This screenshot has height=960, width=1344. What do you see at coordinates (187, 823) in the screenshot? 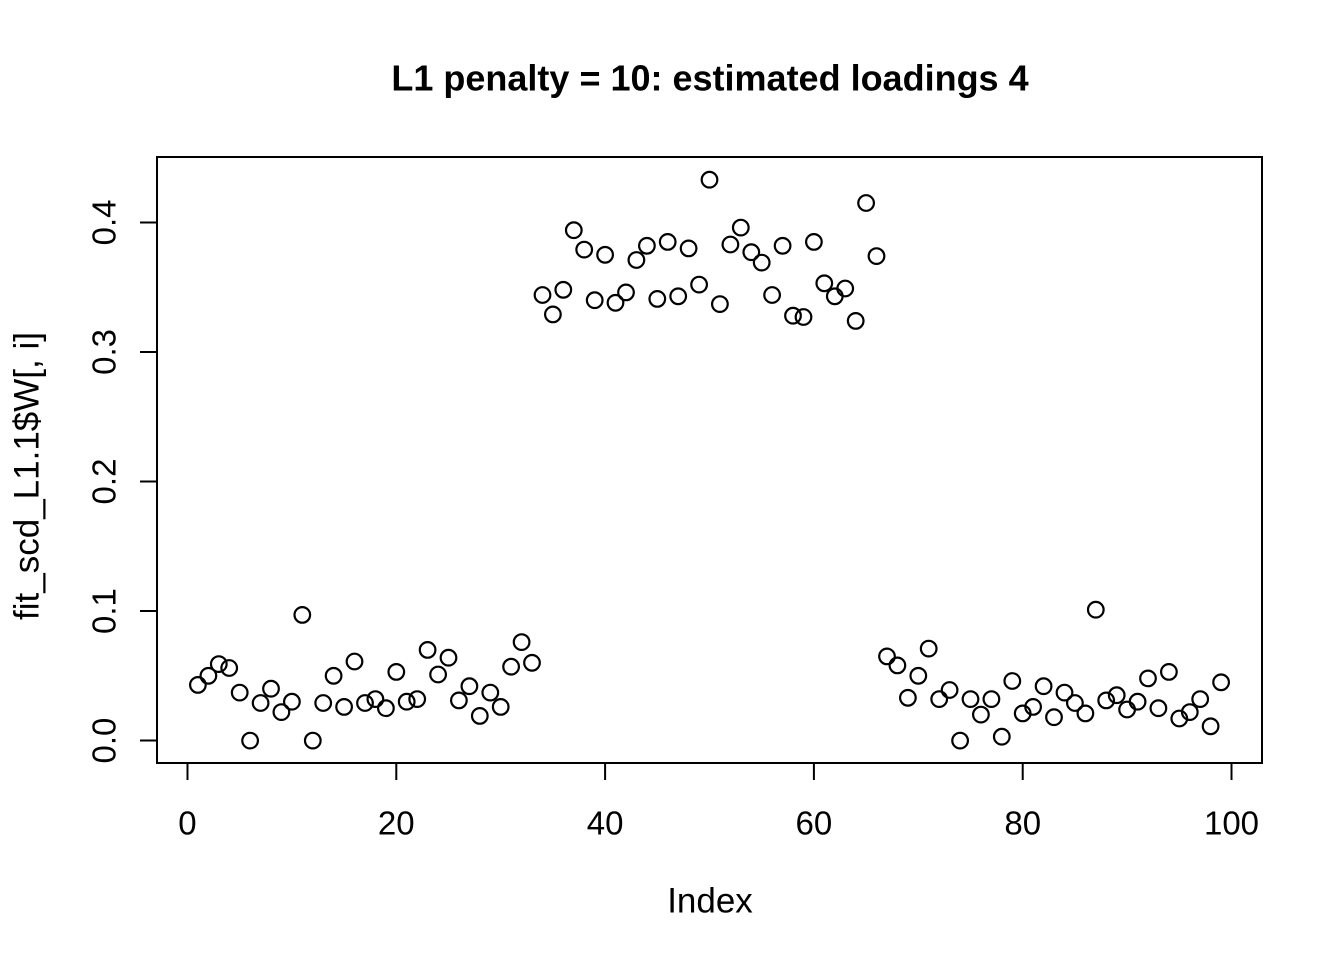
I see `x-tick-label: 0` at bounding box center [187, 823].